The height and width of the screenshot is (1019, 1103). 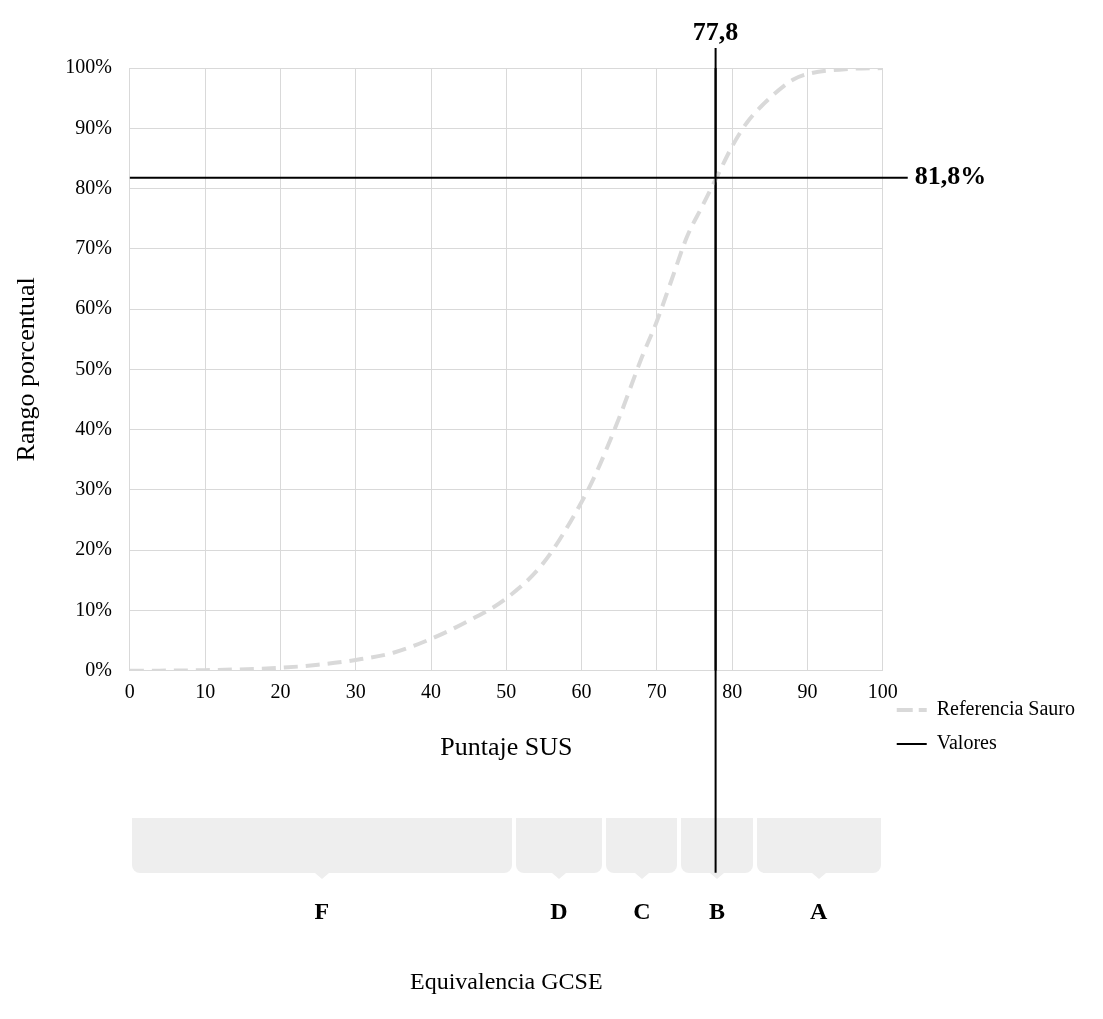 What do you see at coordinates (205, 691) in the screenshot?
I see `x-tick-label: 10` at bounding box center [205, 691].